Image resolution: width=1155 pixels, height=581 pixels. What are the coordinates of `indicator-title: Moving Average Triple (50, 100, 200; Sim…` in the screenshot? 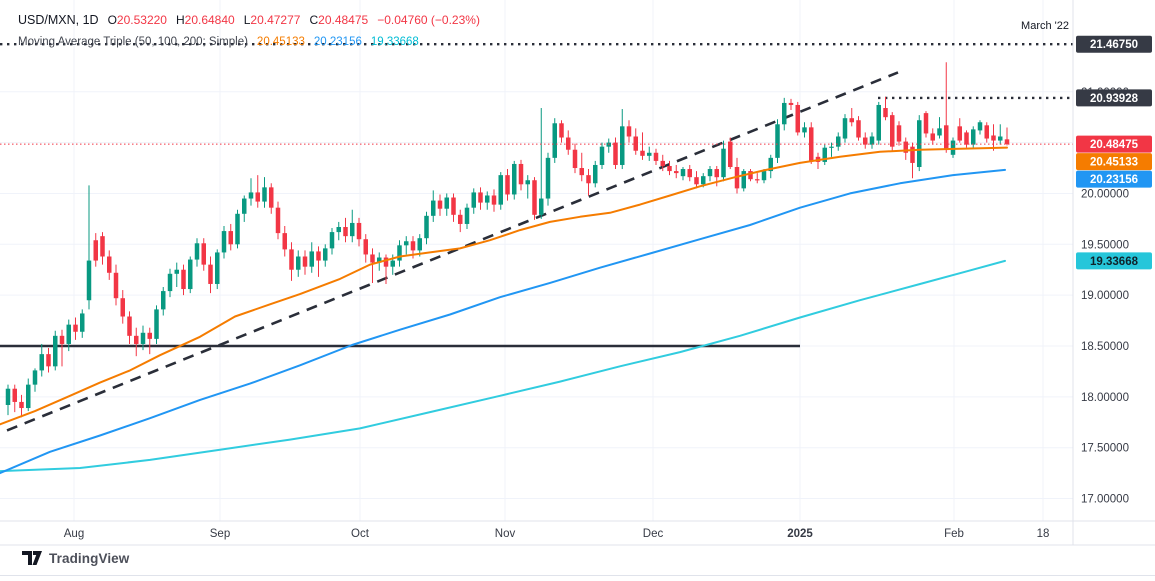 It's located at (133, 42).